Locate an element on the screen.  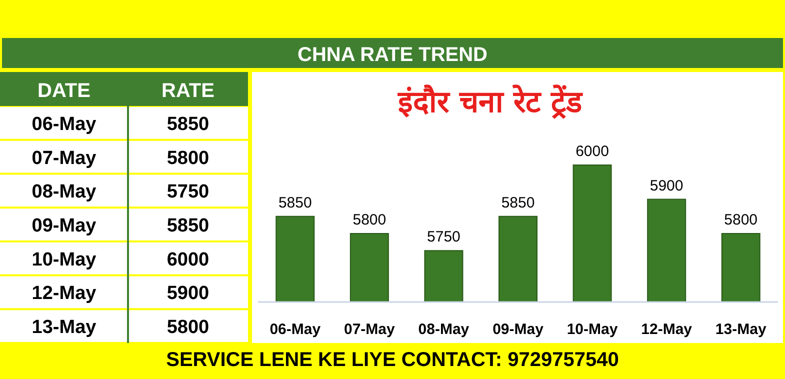
text: 06-May is located at coordinates (64, 124).